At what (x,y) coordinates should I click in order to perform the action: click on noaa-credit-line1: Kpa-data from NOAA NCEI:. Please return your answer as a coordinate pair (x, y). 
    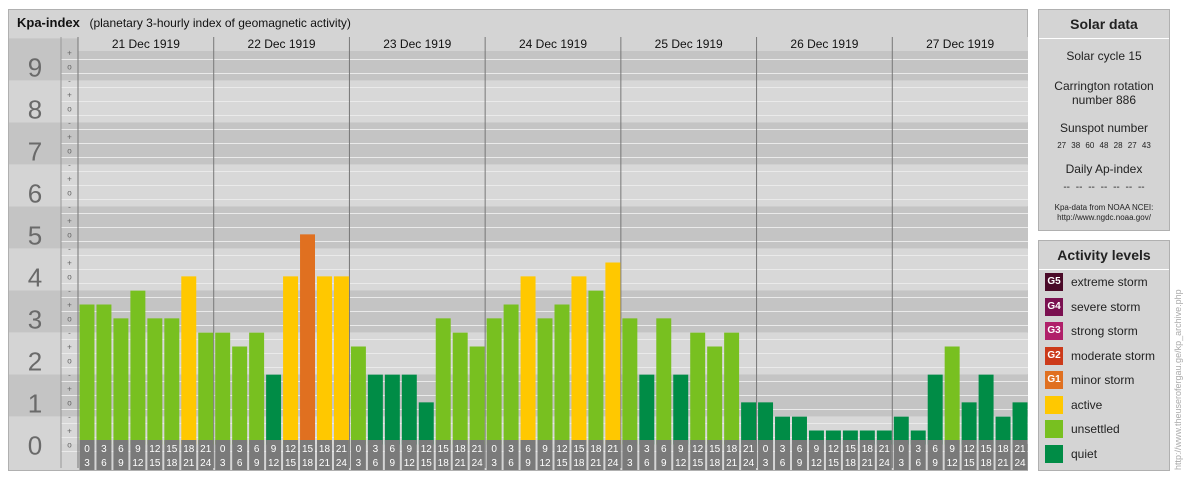
    Looking at the image, I should click on (1104, 207).